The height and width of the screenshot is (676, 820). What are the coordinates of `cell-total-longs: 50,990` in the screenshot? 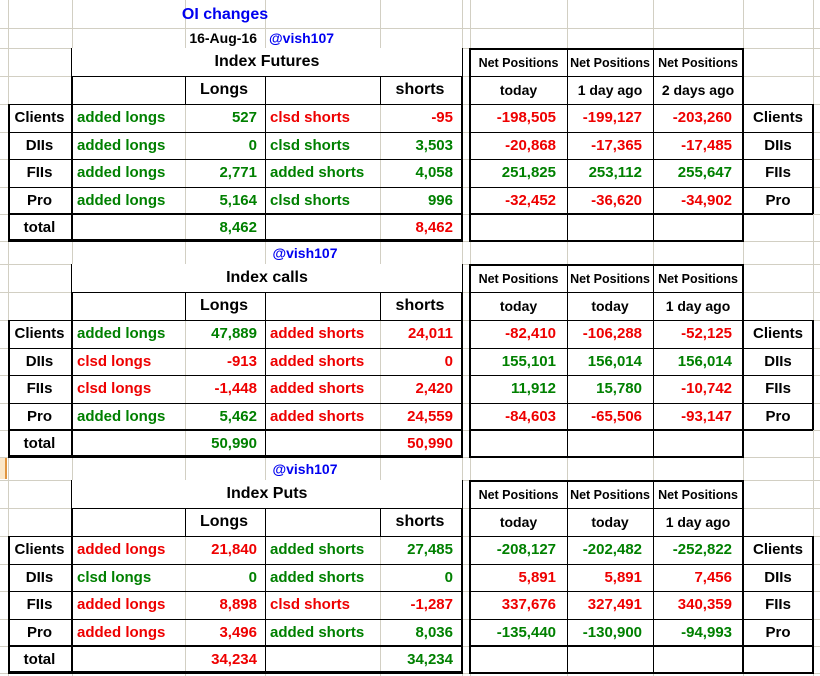 It's located at (234, 443).